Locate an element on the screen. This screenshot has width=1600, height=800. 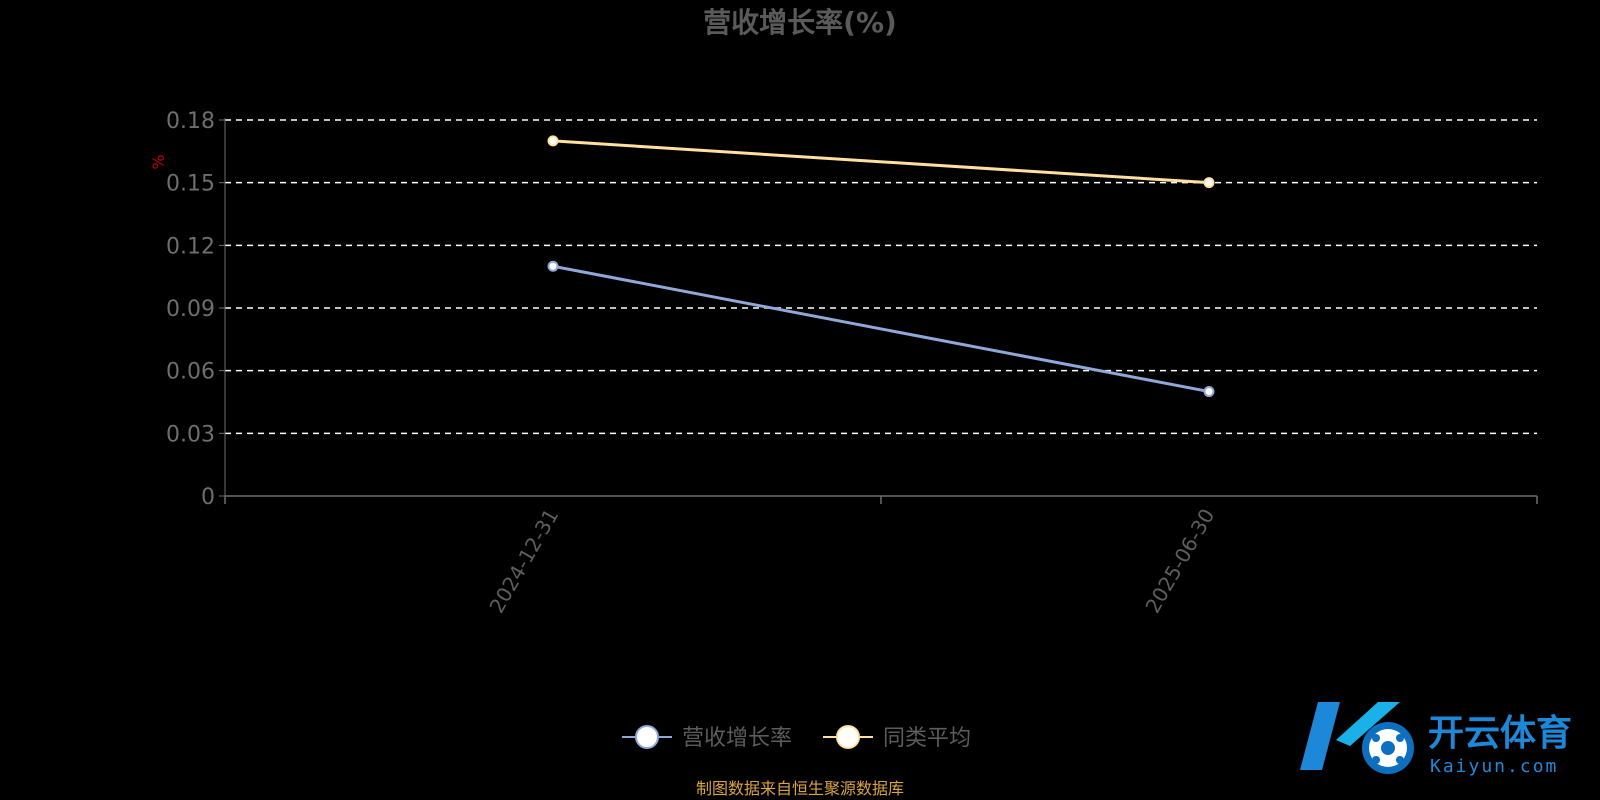
kaiyun-watermark: 开云体育 Kaiyun.com is located at coordinates (1436, 739).